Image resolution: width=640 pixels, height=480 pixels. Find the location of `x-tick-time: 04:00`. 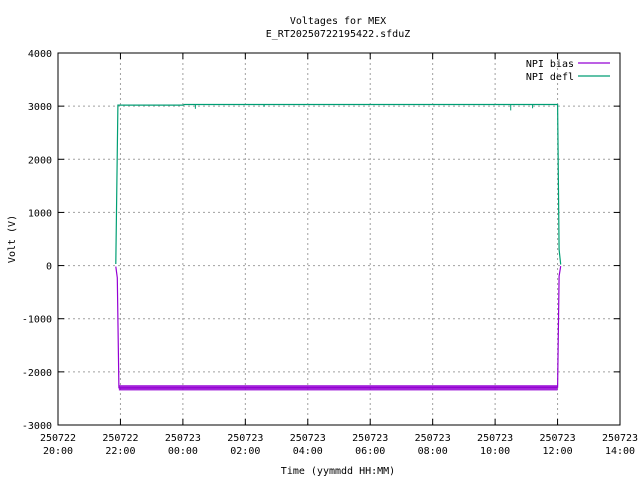

x-tick-time: 04:00 is located at coordinates (308, 451).